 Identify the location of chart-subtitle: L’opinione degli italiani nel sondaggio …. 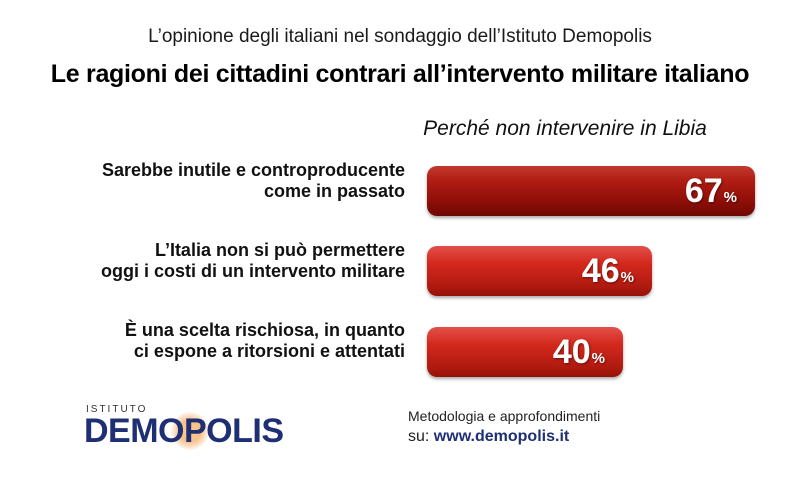
(400, 36).